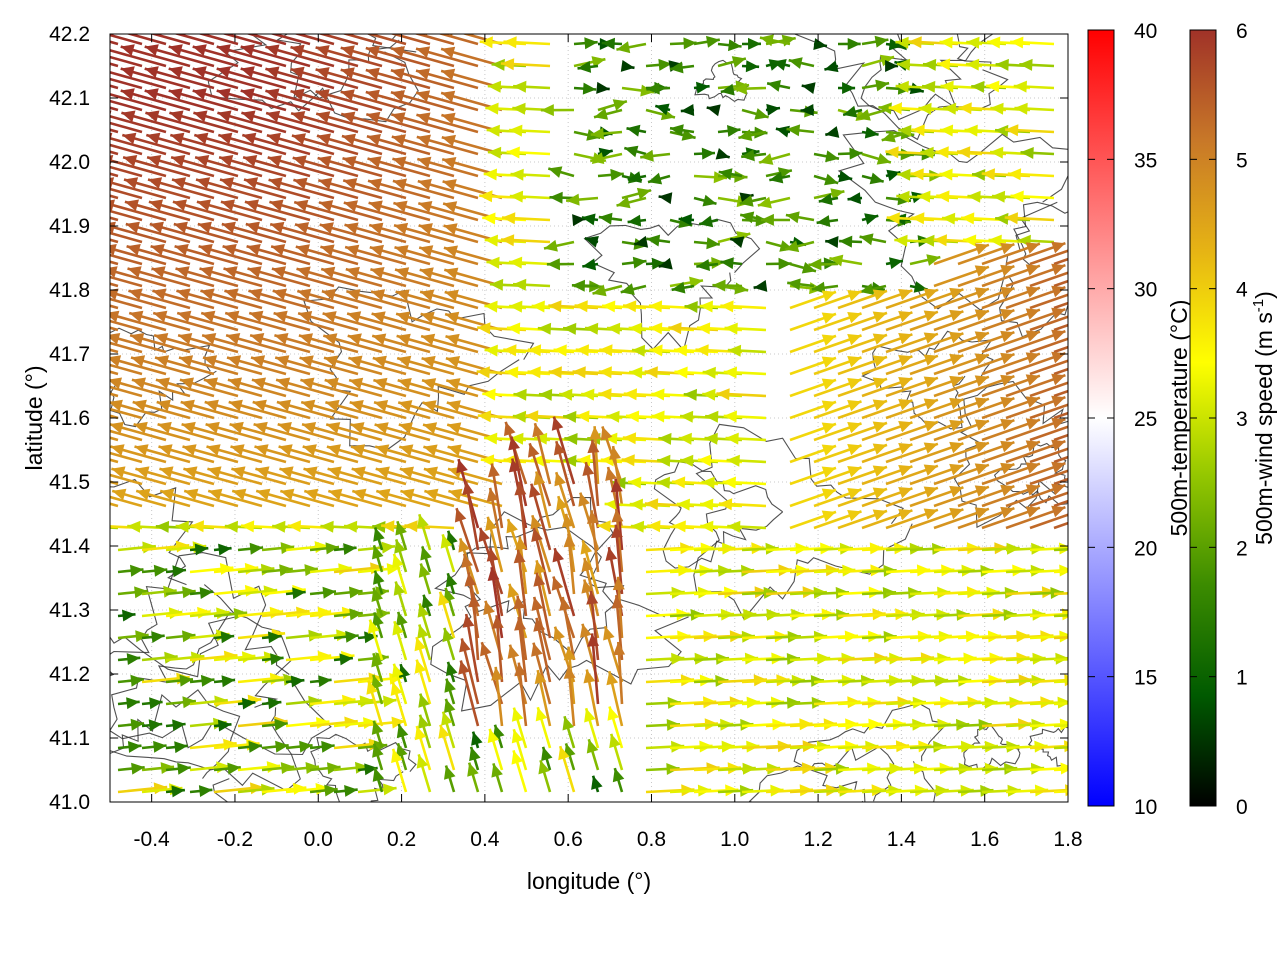 This screenshot has height=965, width=1280. Describe the element at coordinates (1242, 807) in the screenshot. I see `colorbar-tick-label: 0` at that location.